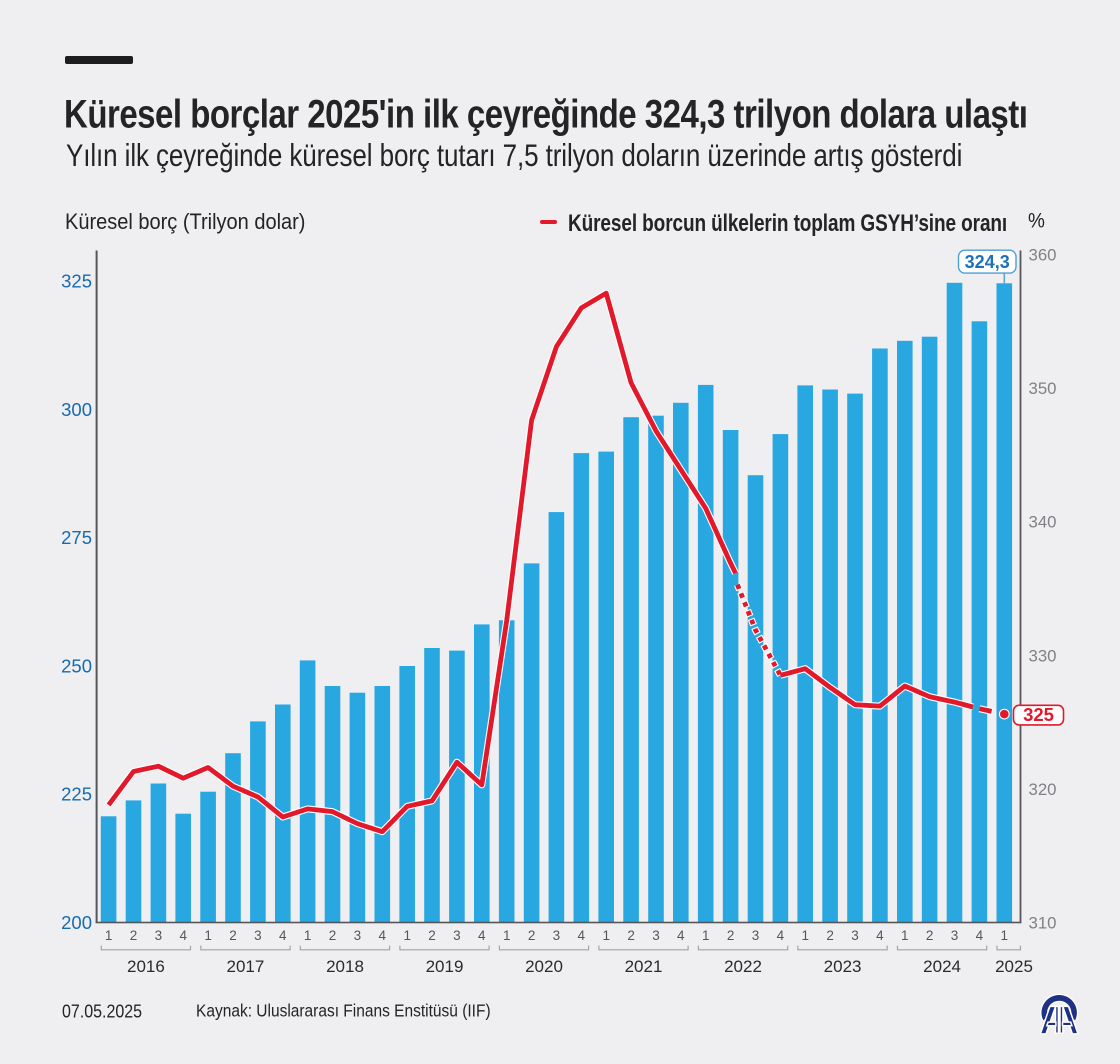  What do you see at coordinates (245, 966) in the screenshot?
I see `svg-text: 2017` at bounding box center [245, 966].